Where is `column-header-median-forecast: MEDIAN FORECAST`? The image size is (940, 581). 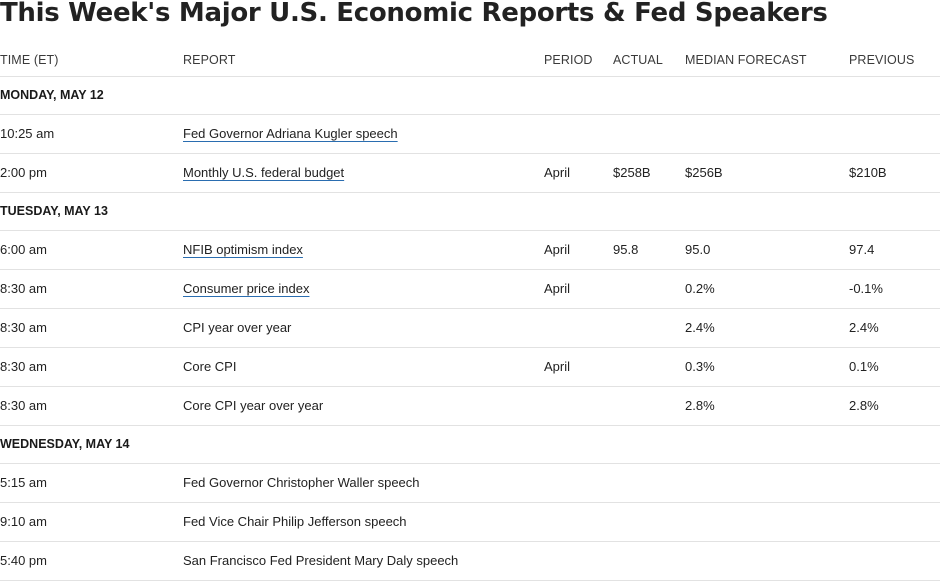 column-header-median-forecast: MEDIAN FORECAST is located at coordinates (746, 60).